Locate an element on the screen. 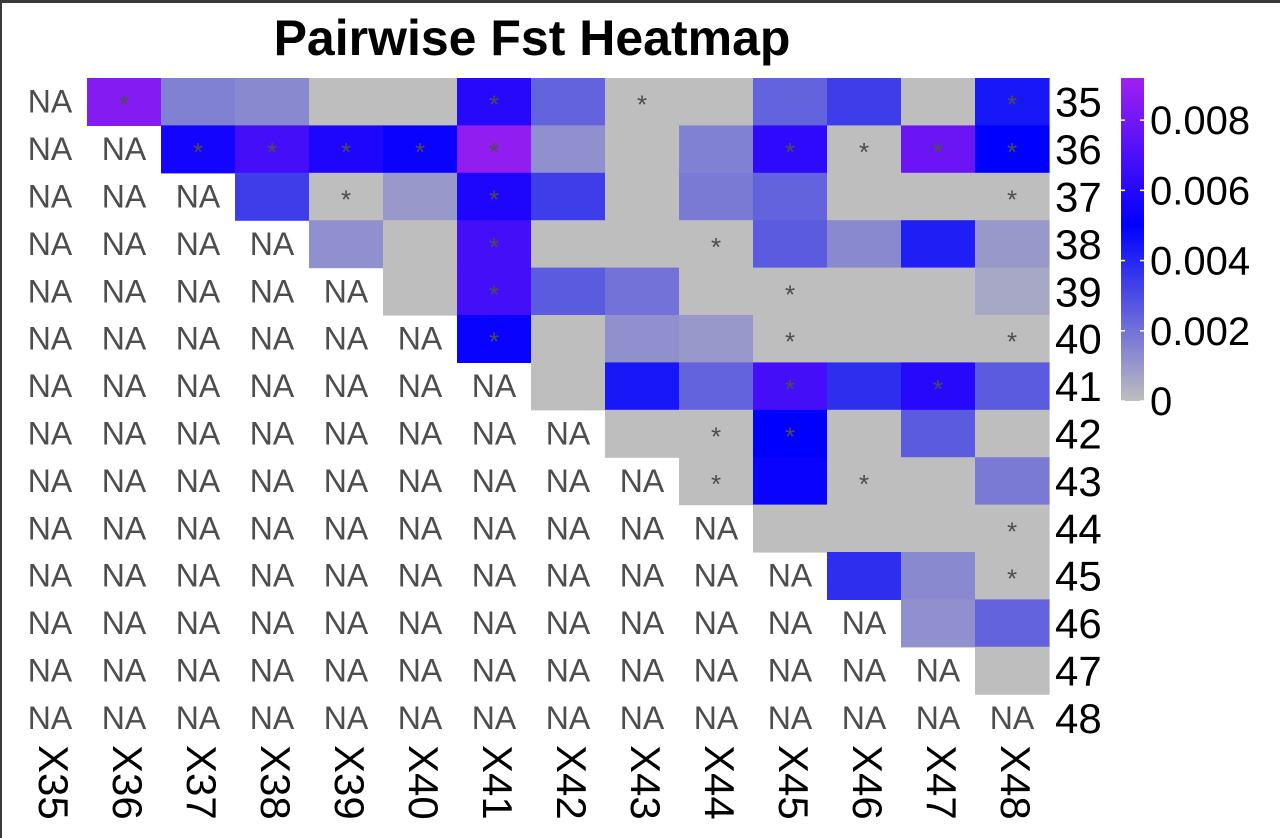  row-label: 36 is located at coordinates (1078, 149).